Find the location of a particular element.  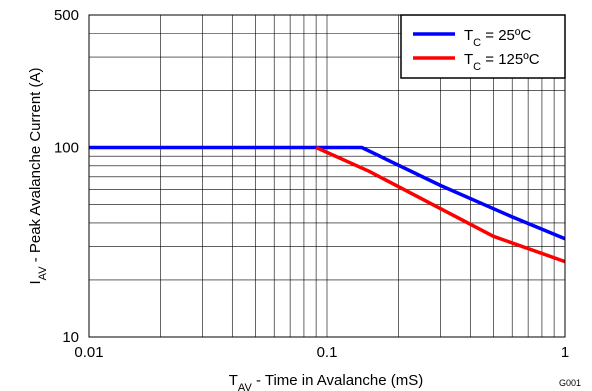

x-tick-label: 0.1 is located at coordinates (327, 352).